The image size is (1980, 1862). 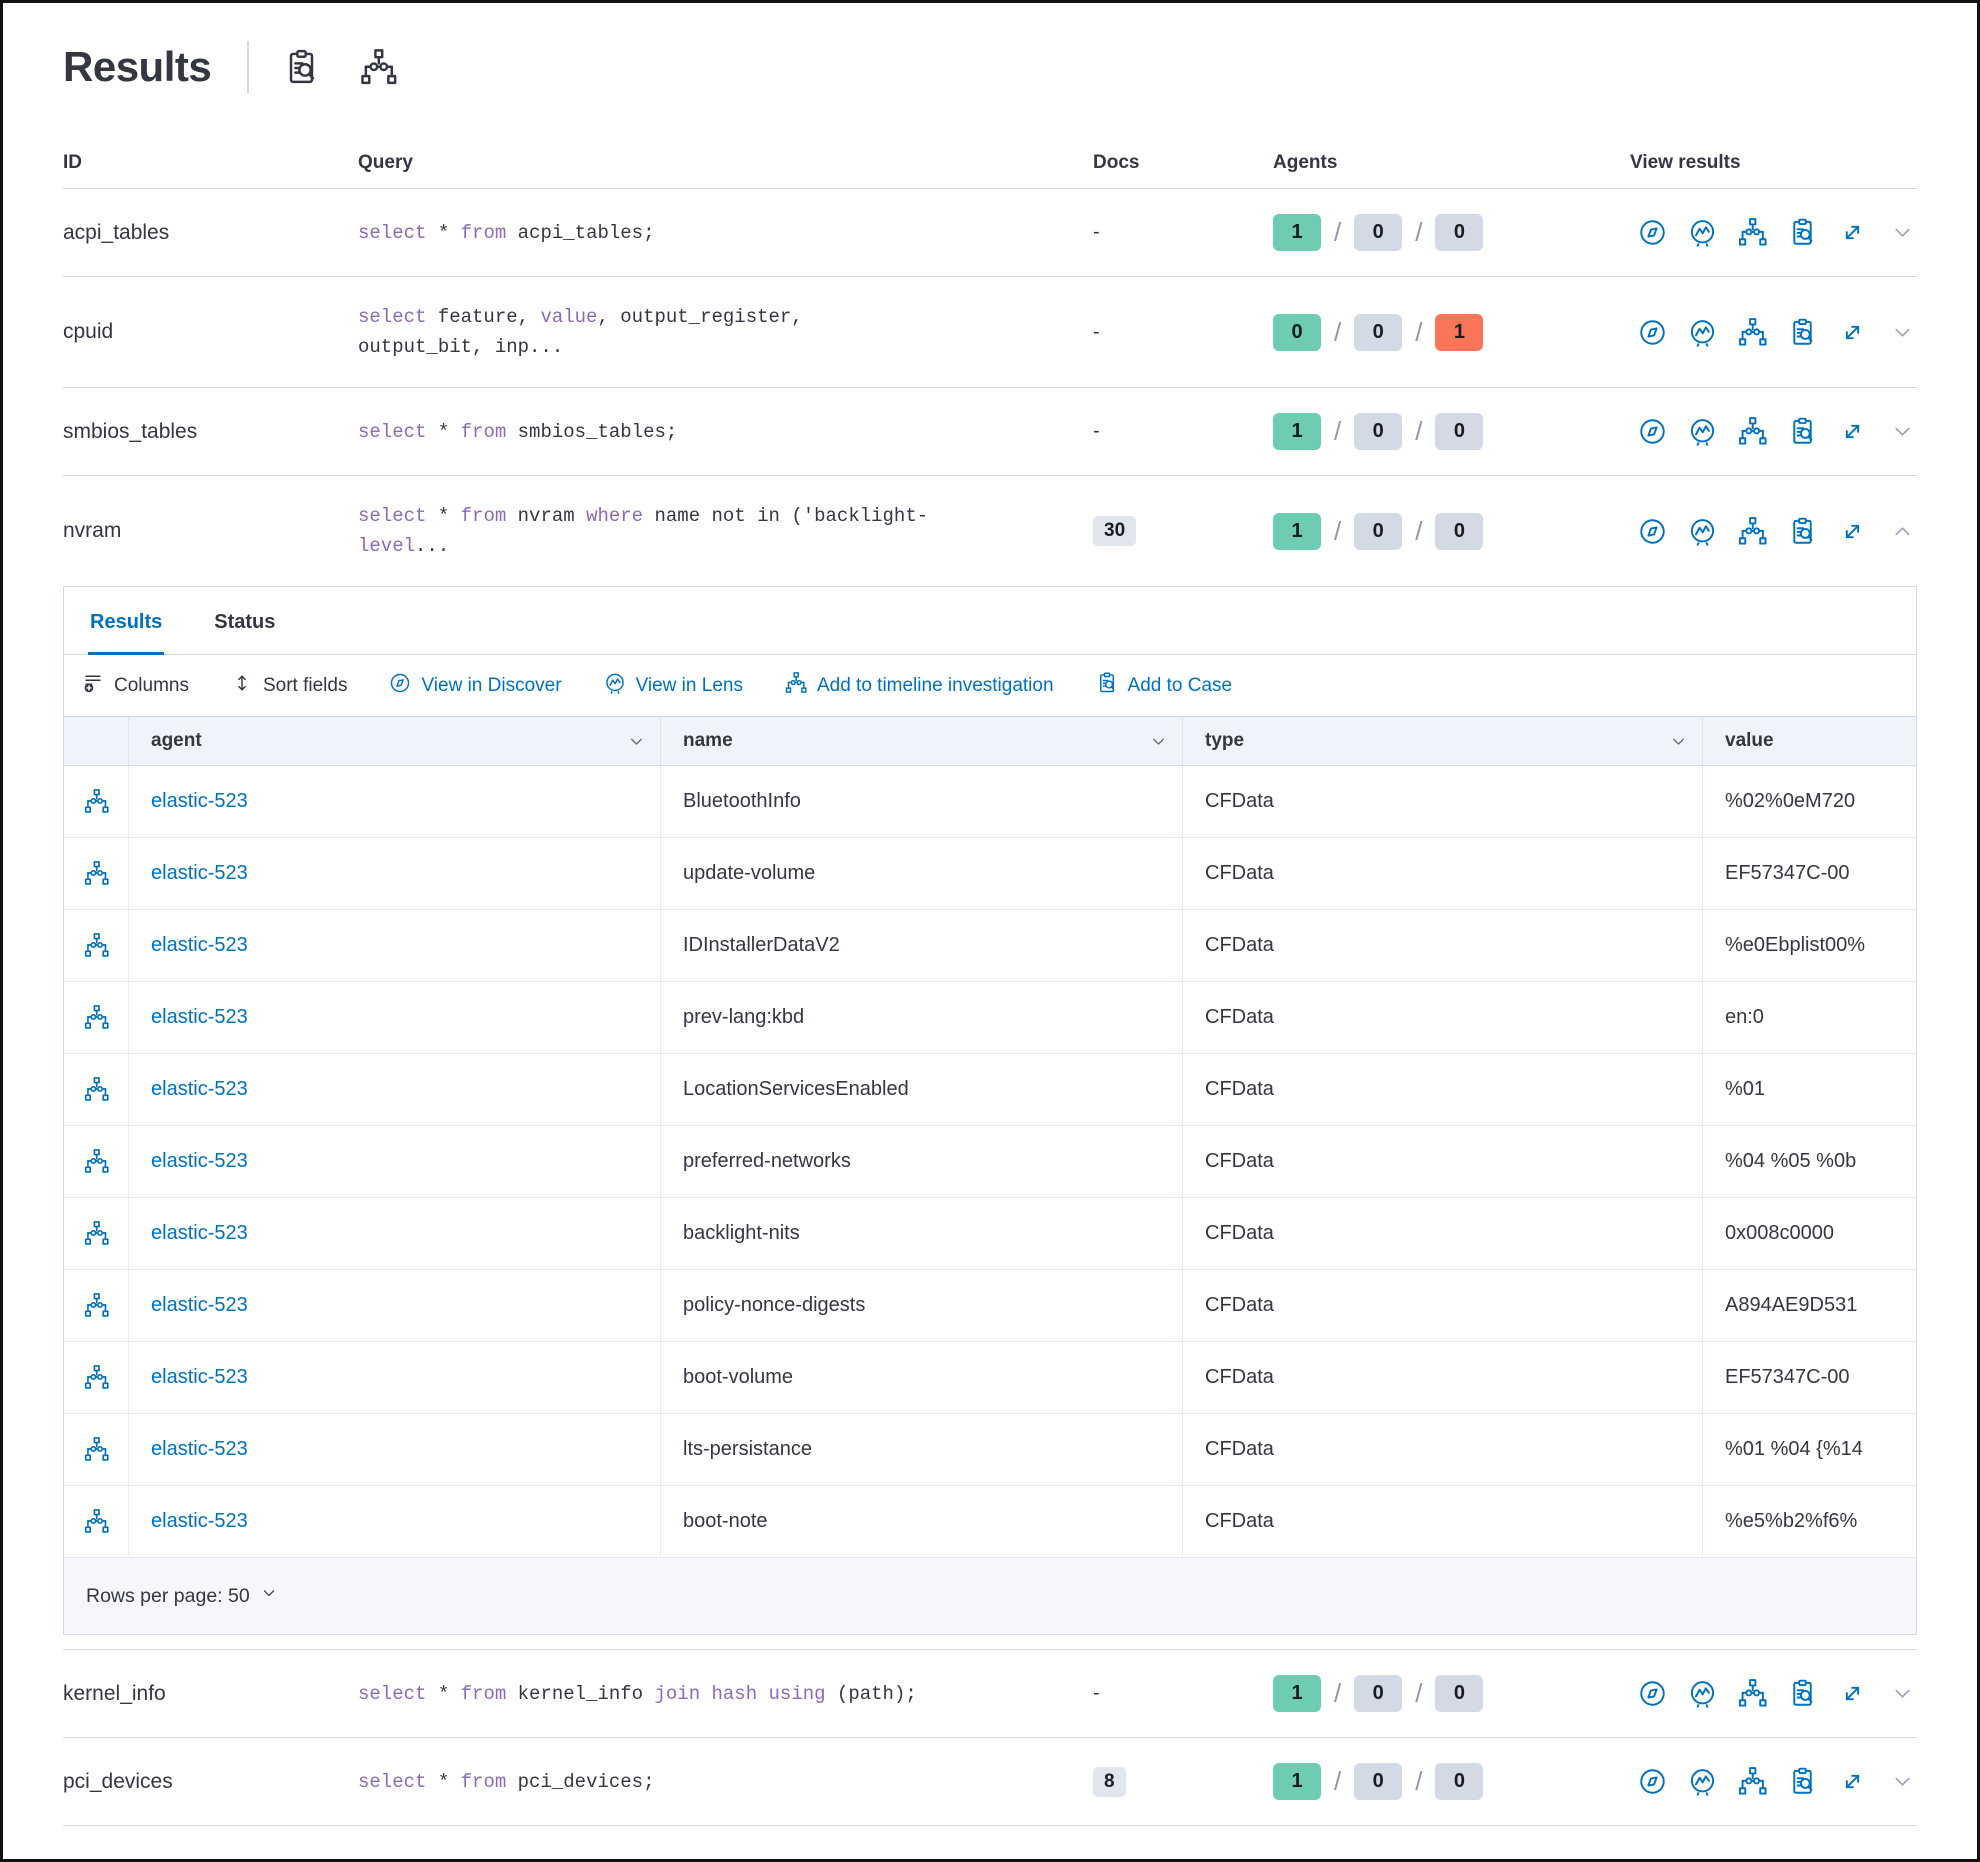 I want to click on queries-table-header: ID Query Docs Agents View results, so click(x=990, y=163).